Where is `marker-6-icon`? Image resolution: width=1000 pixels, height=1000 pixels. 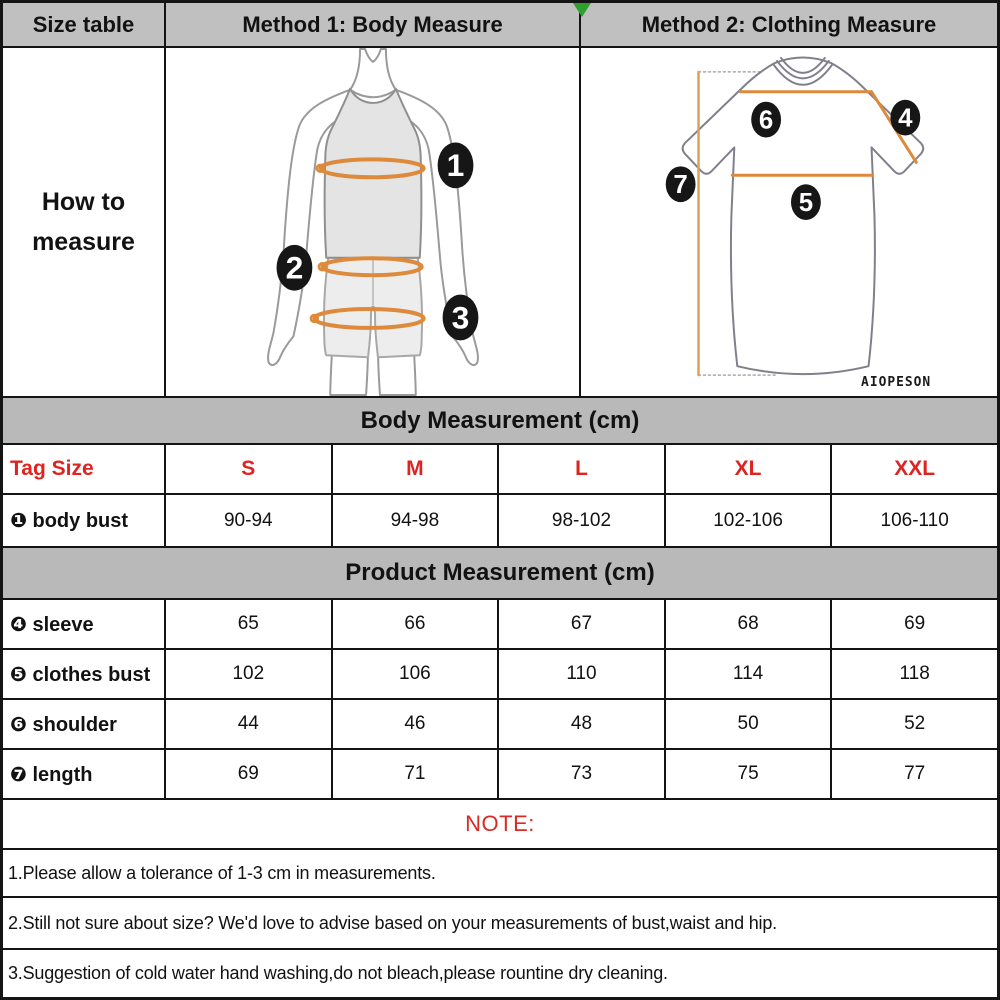
marker-6-icon is located at coordinates (766, 119).